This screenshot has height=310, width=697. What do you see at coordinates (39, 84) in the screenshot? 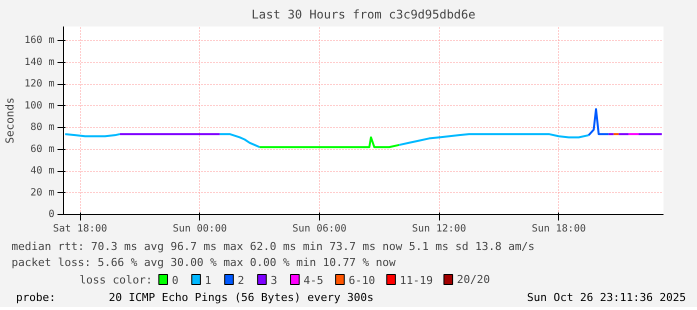
I see `y-tick-label: 120 m` at bounding box center [39, 84].